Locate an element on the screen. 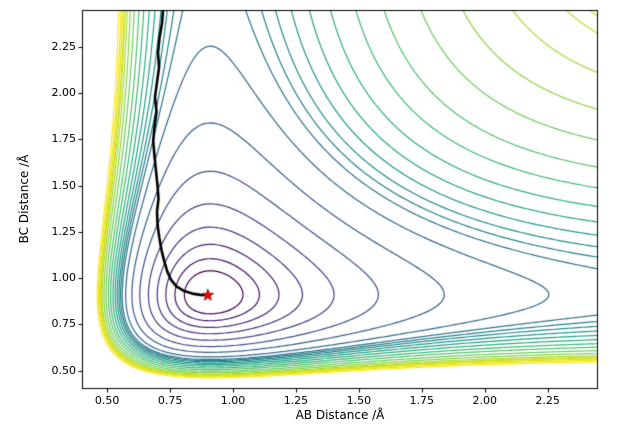 The width and height of the screenshot is (618, 433). y-tick-label: 1.50 is located at coordinates (64, 185).